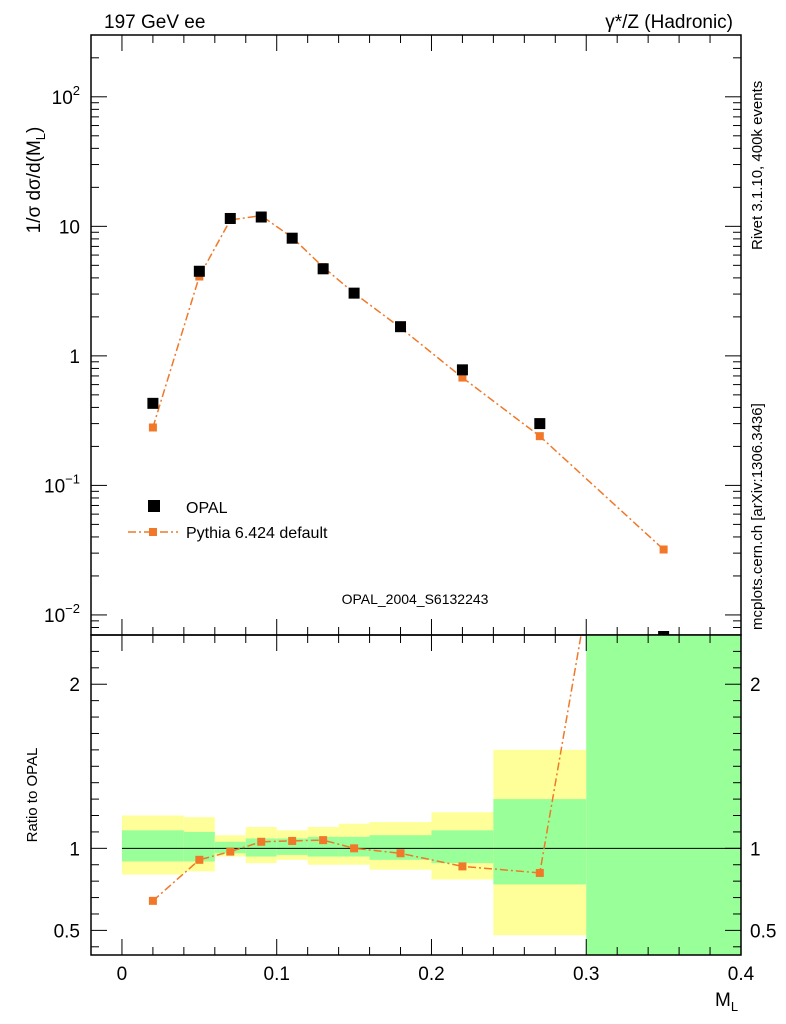  I want to click on ratio-y-tick-label: 0.5, so click(67, 931).